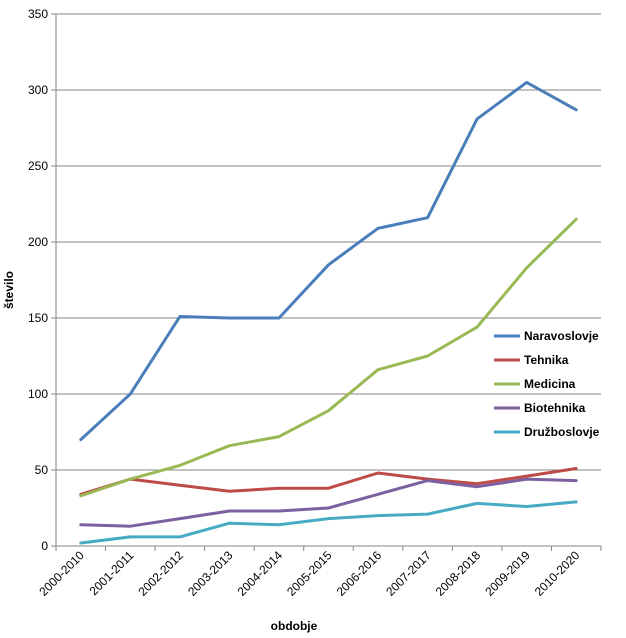 The height and width of the screenshot is (638, 626). Describe the element at coordinates (359, 573) in the screenshot. I see `x-tick-label: 2006-2016` at that location.